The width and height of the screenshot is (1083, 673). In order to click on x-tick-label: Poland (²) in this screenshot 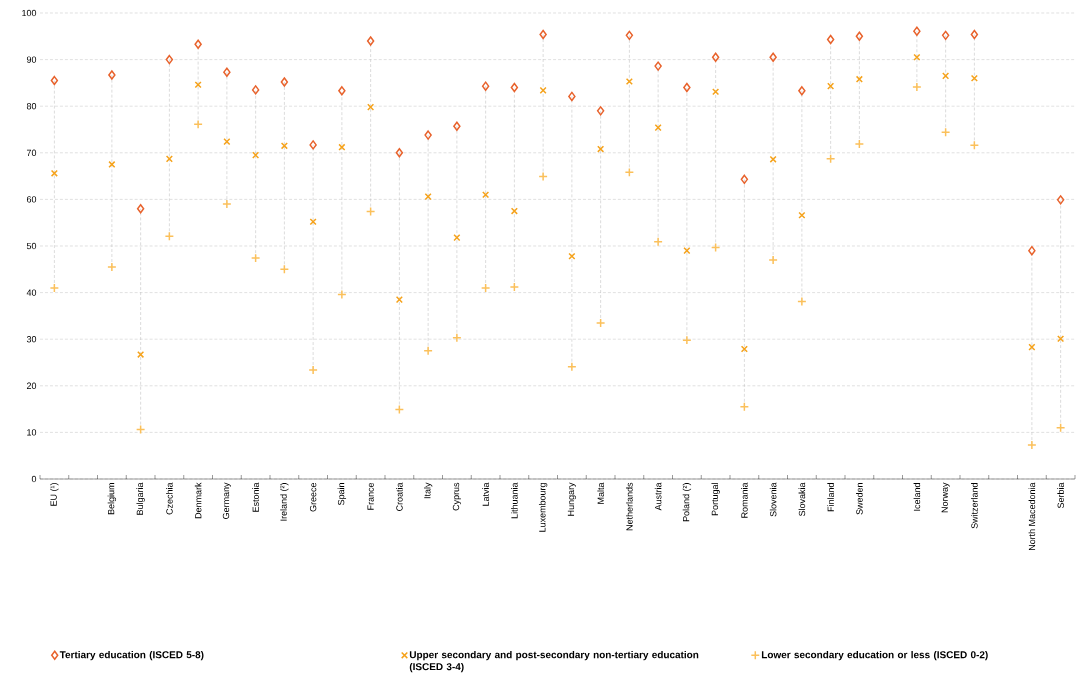, I will do `click(687, 502)`.